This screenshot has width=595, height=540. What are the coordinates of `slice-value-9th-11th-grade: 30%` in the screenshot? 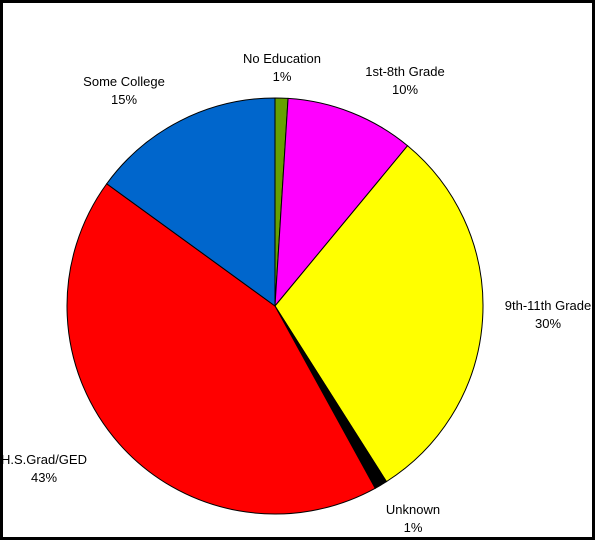 It's located at (548, 323).